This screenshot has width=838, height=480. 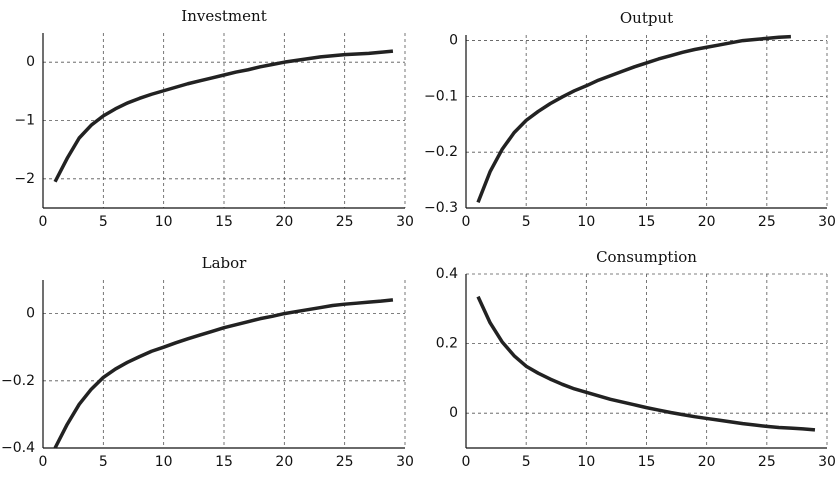 I want to click on y-tick-label: −2, so click(x=24, y=179).